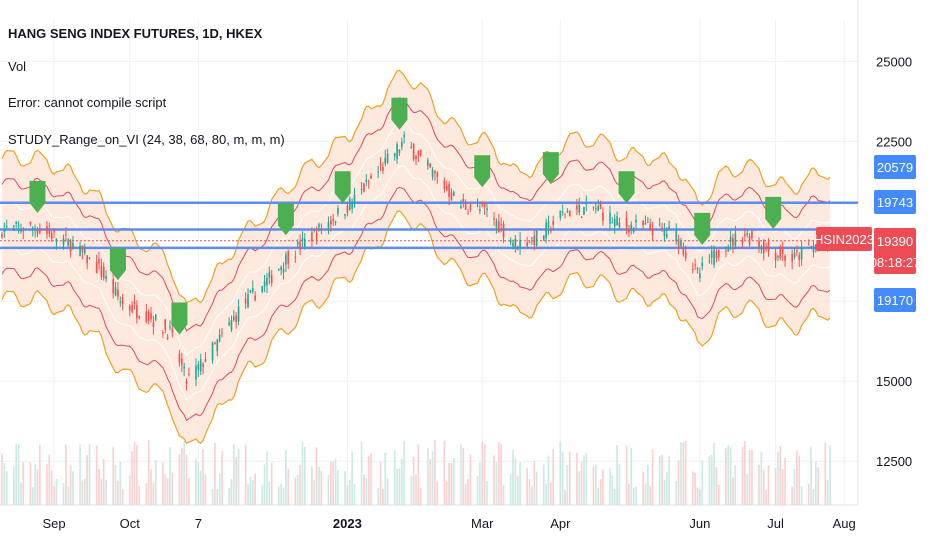 This screenshot has width=932, height=550. Describe the element at coordinates (17, 66) in the screenshot. I see `legend-volume: Vol` at that location.